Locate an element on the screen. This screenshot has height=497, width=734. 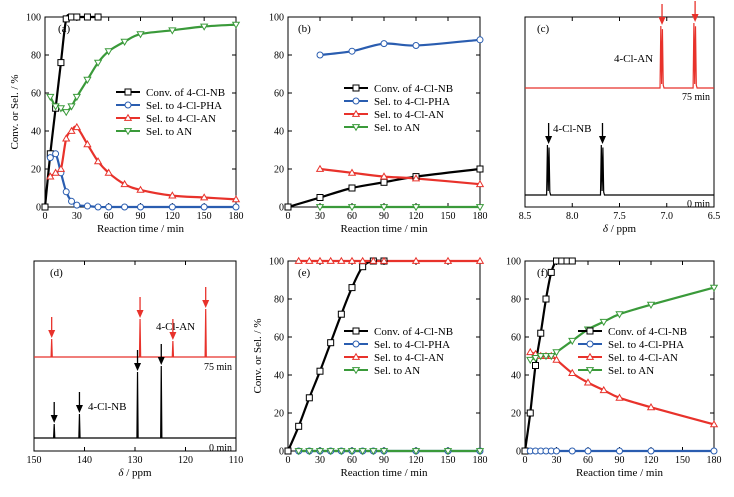
plot-frame is located at coordinates (140, 112).